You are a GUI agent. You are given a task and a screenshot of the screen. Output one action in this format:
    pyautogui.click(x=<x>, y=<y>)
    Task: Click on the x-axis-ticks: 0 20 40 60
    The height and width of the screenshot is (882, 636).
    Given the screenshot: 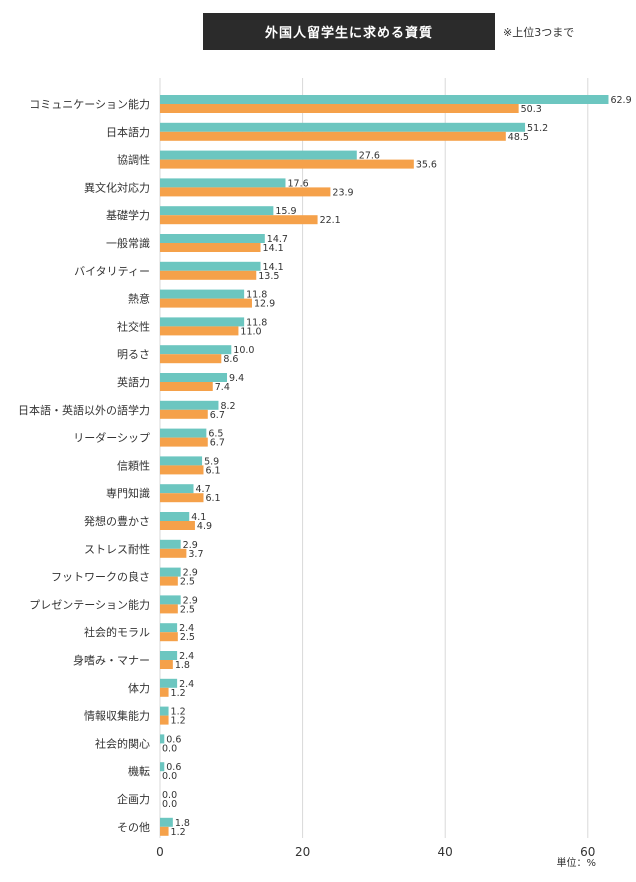 What is the action you would take?
    pyautogui.click(x=375, y=852)
    